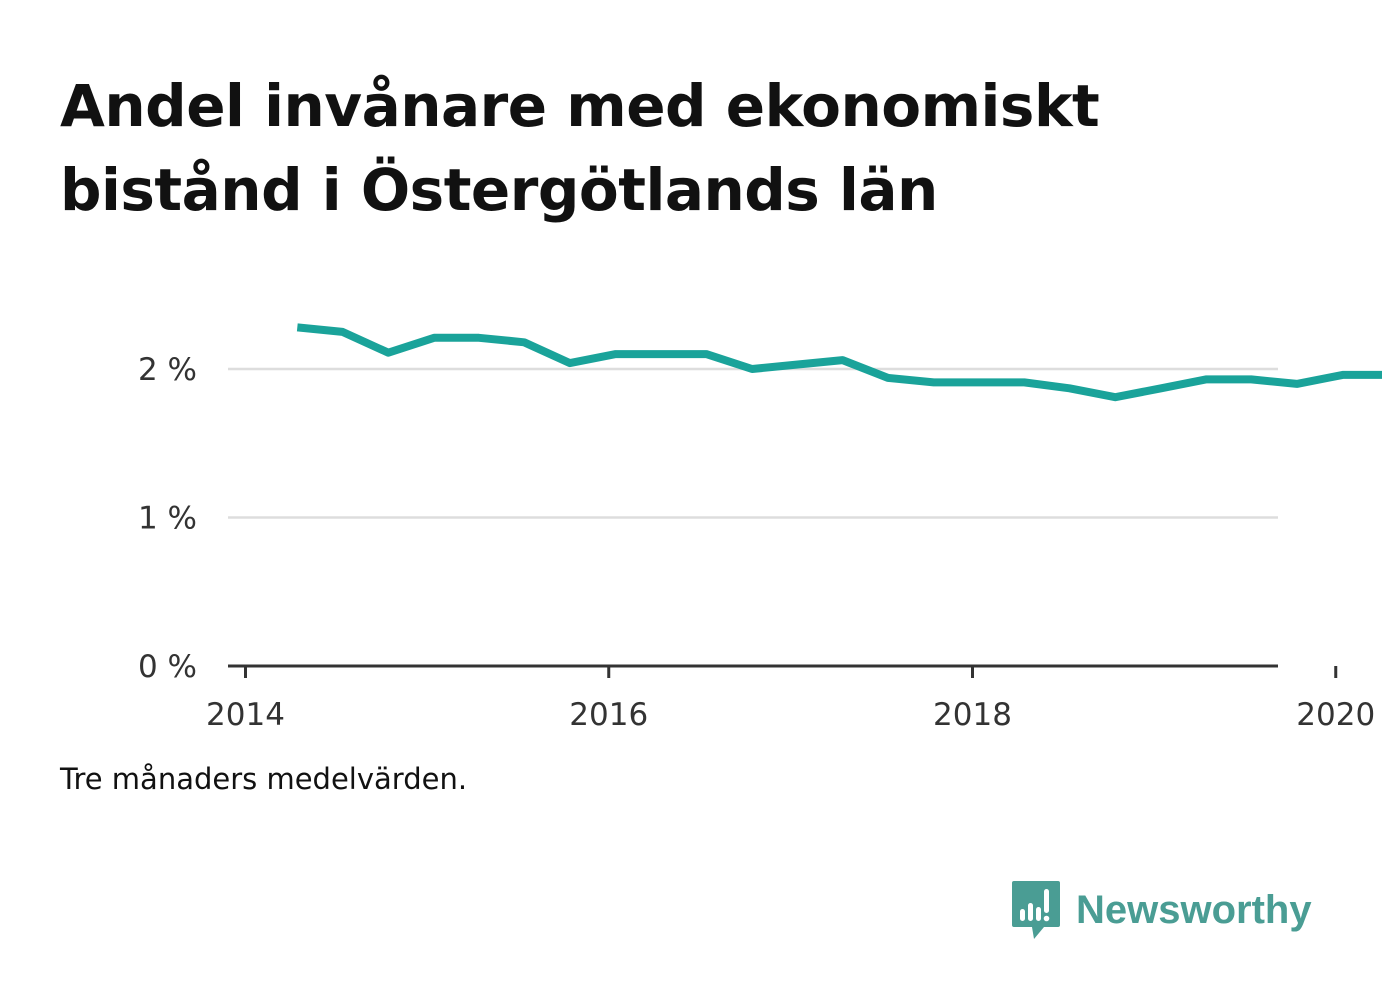 This screenshot has width=1382, height=999. Describe the element at coordinates (1194, 909) in the screenshot. I see `brand-name: Newsworthy` at that location.